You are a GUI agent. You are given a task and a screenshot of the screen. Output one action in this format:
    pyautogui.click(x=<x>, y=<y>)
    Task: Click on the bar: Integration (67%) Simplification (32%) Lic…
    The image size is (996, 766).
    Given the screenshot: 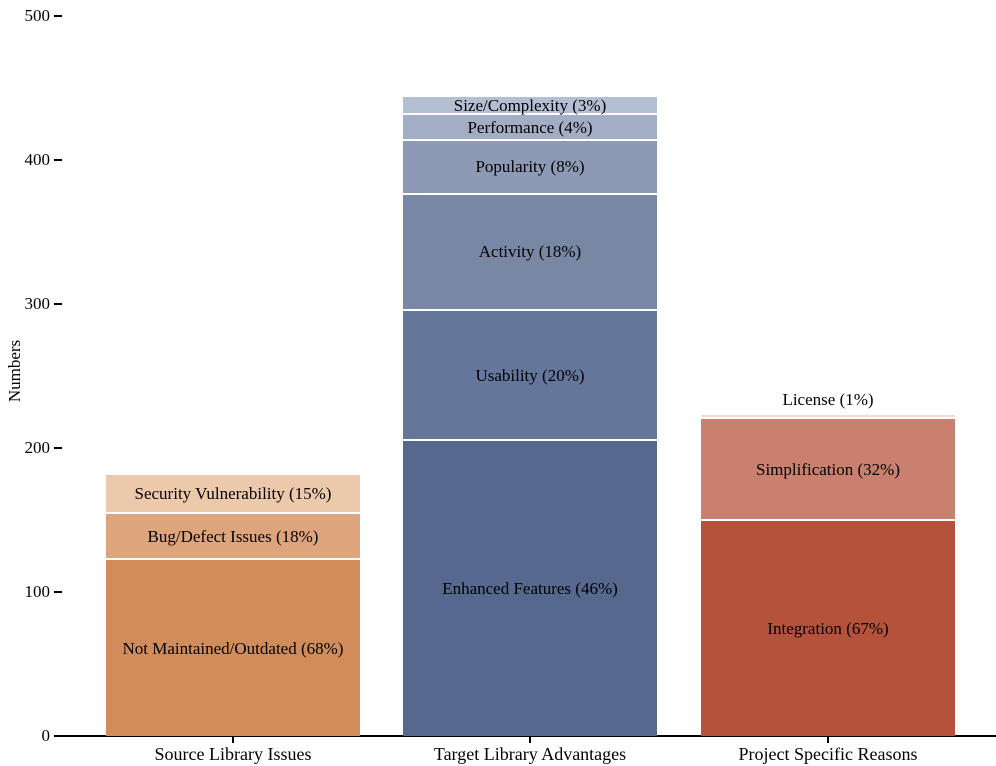 What is the action you would take?
    pyautogui.click(x=828, y=563)
    